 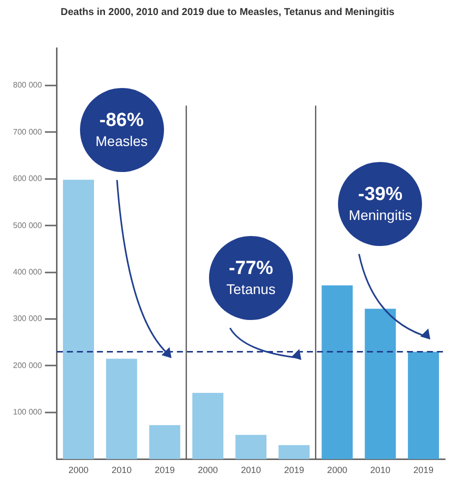 What do you see at coordinates (380, 204) in the screenshot?
I see `annotation: -39% Meningitis` at bounding box center [380, 204].